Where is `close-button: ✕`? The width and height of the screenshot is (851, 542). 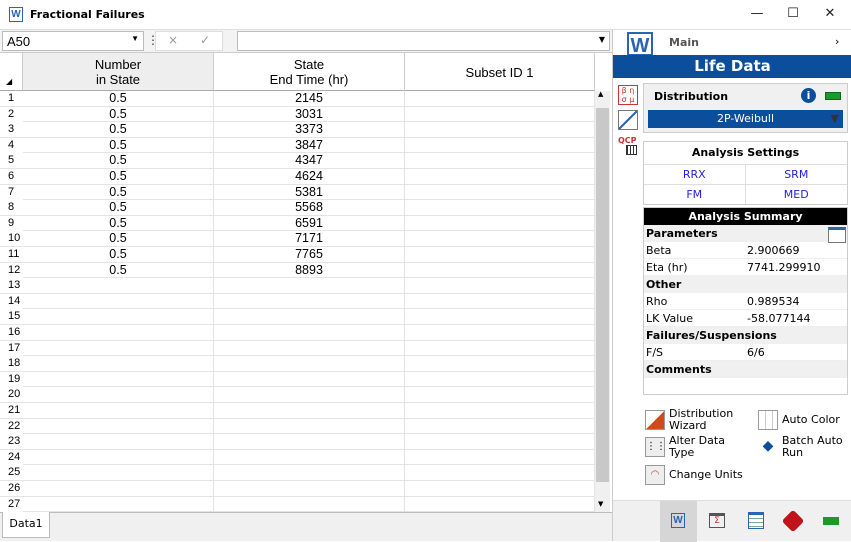
close-button: ✕ is located at coordinates (830, 13).